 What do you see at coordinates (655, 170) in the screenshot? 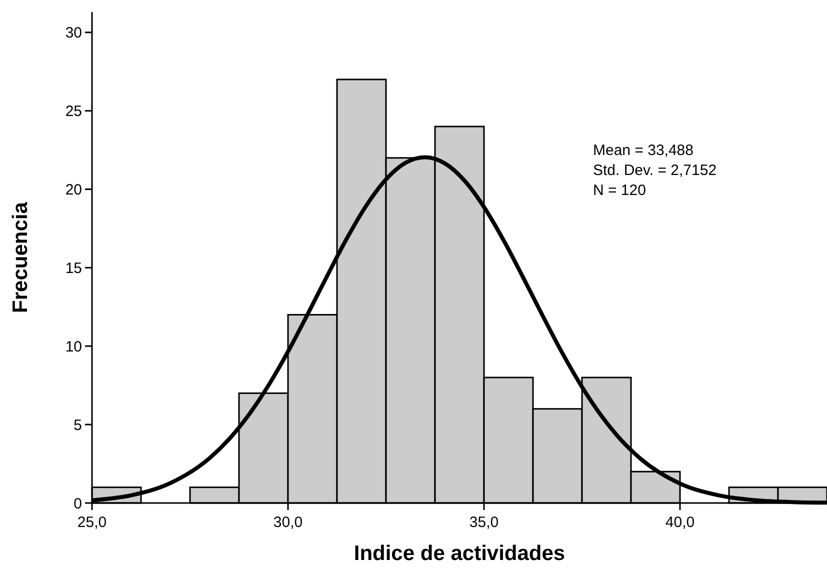
I see `annotation: Std. Dev. = 2,7152` at bounding box center [655, 170].